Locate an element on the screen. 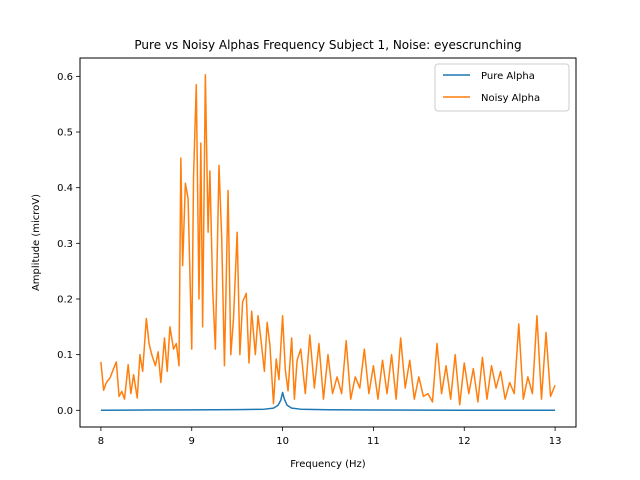 The width and height of the screenshot is (640, 480). y-tick-label: 0.5 is located at coordinates (65, 133).